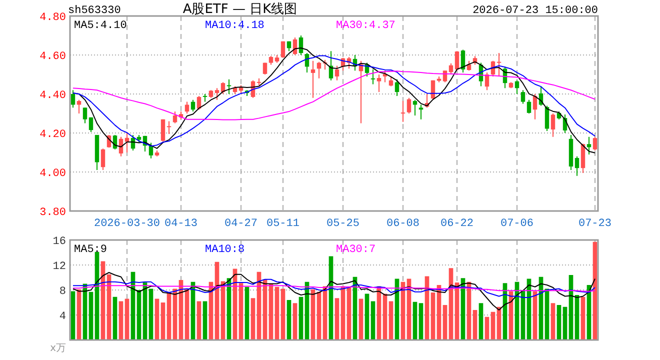  What do you see at coordinates (94, 11) in the screenshot?
I see `annotation: sh563330` at bounding box center [94, 11].